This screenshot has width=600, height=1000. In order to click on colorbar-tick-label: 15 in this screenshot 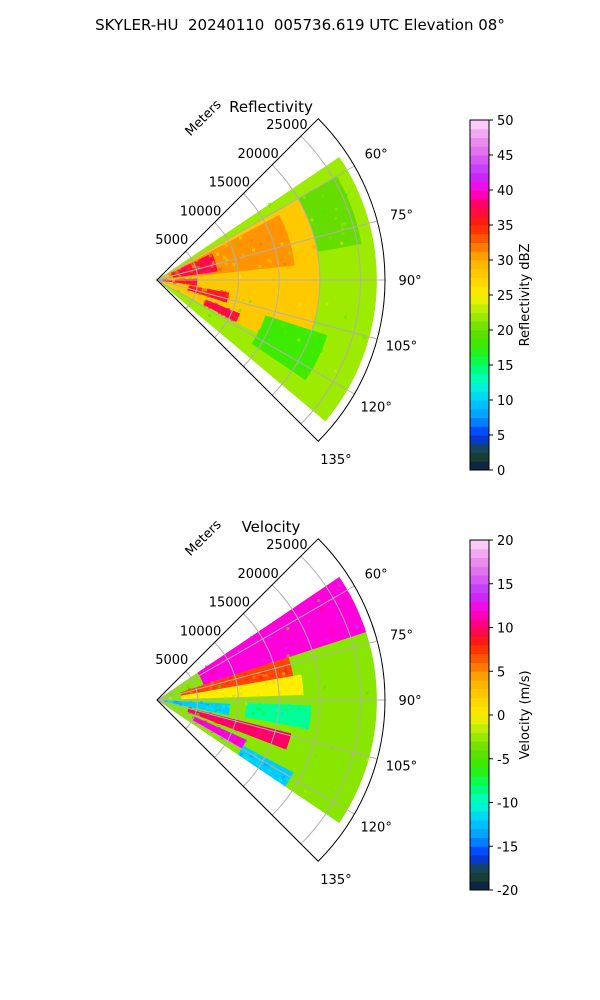, I will do `click(505, 585)`.